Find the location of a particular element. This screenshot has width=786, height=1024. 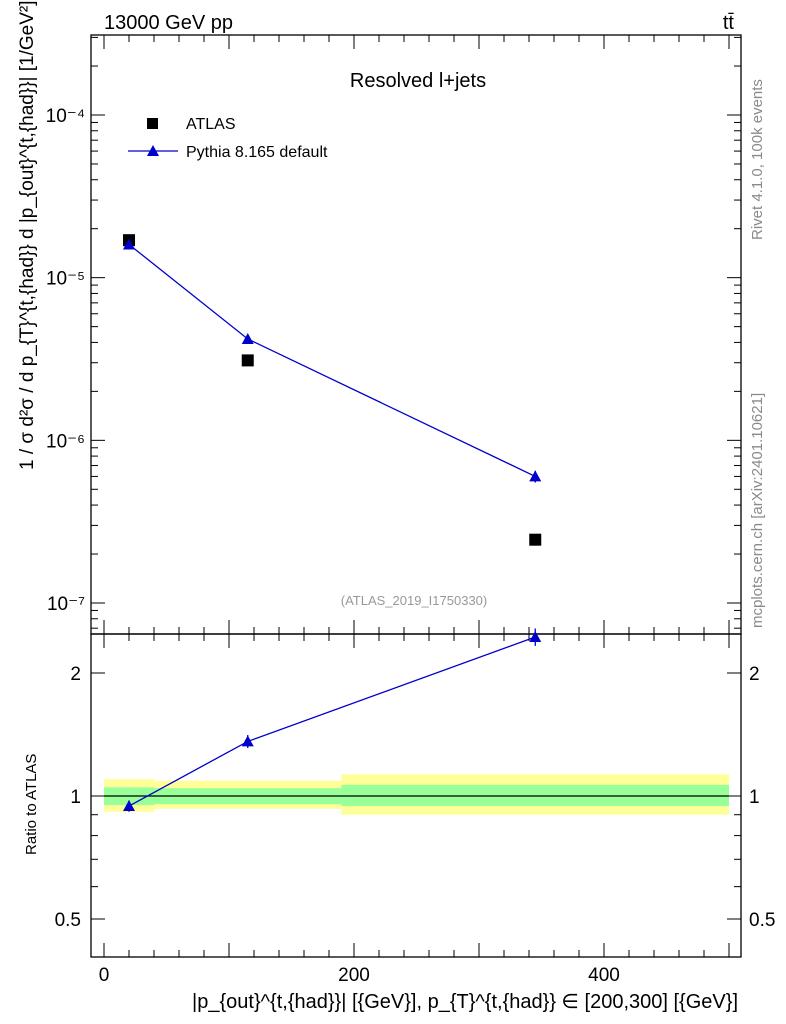

ratio-ylabel: Ratio to ATLAS is located at coordinates (31, 804).